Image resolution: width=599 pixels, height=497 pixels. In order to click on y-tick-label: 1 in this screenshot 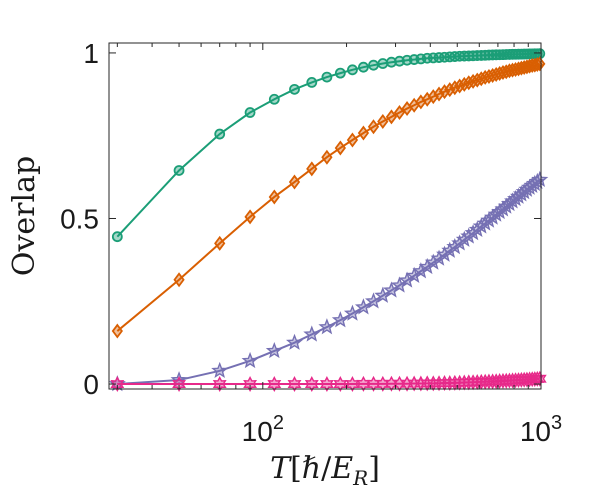, I will do `click(91, 53)`.